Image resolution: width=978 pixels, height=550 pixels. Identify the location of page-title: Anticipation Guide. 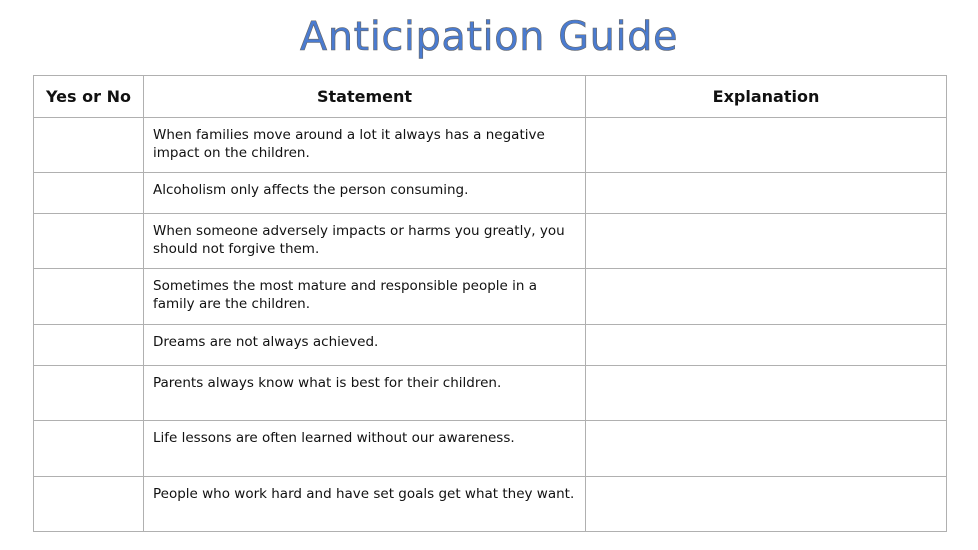
(489, 37).